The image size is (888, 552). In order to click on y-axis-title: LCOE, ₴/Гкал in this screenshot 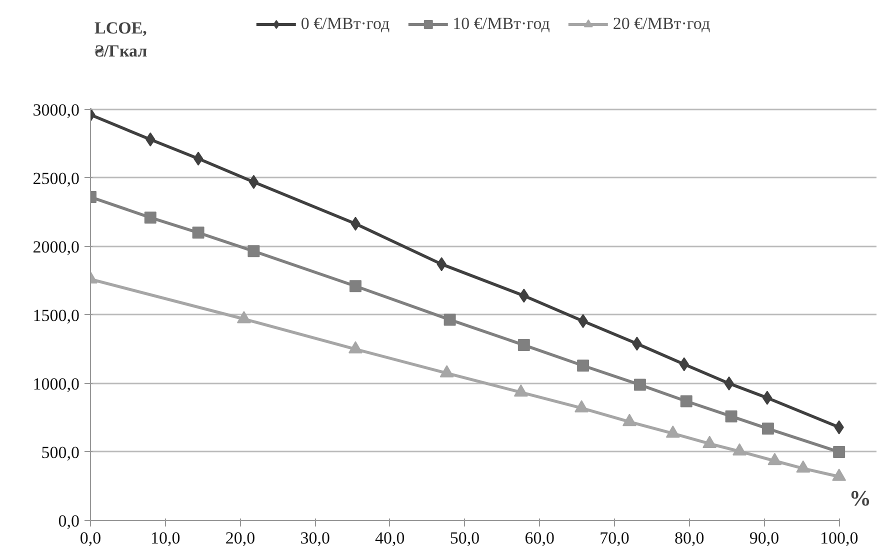, I will do `click(121, 39)`.